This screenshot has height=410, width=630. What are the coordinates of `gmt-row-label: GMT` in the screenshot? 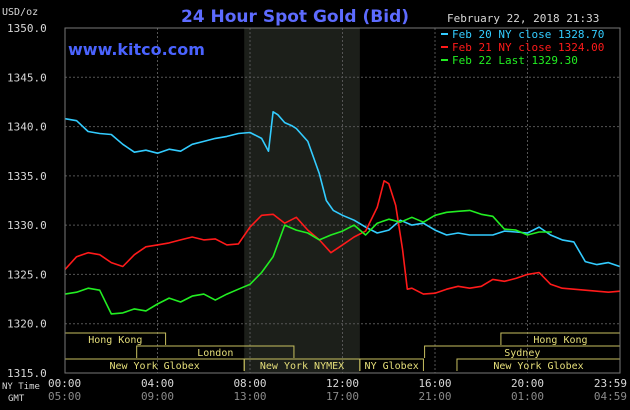 It's located at (16, 399).